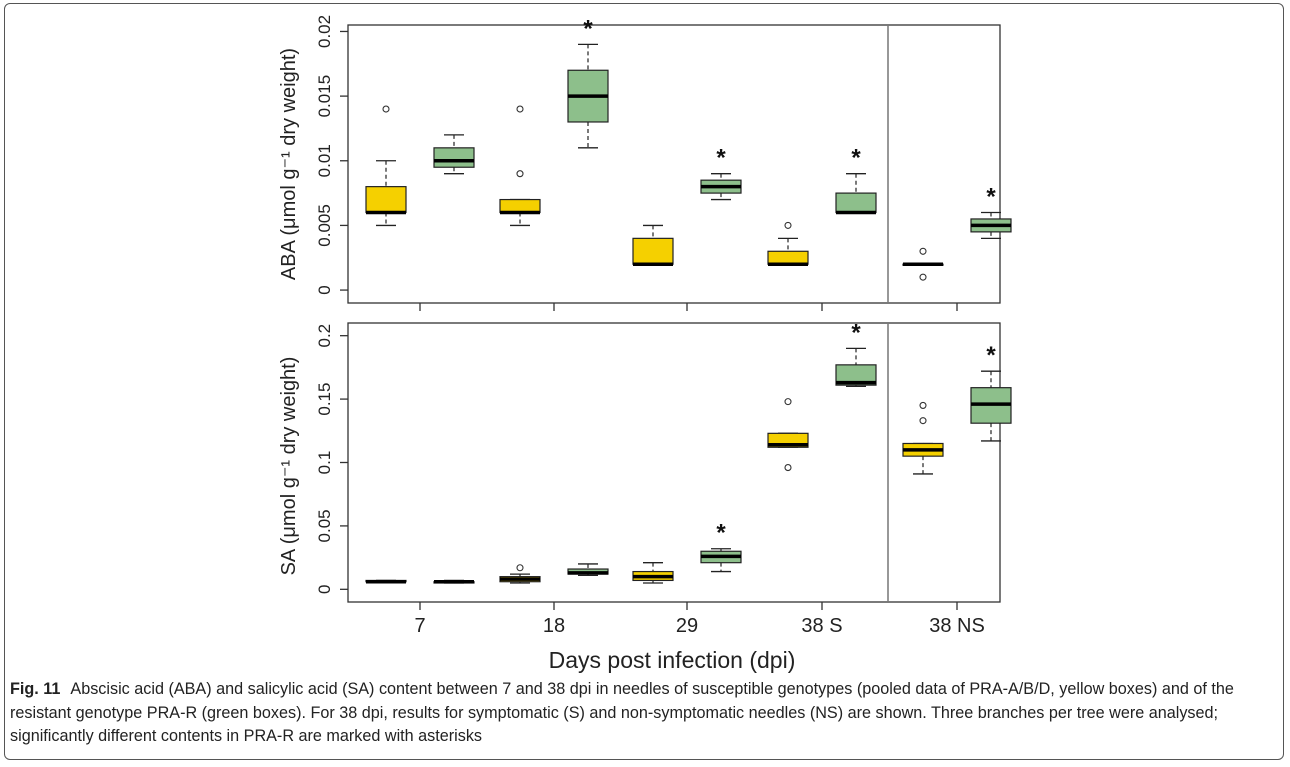 Image resolution: width=1290 pixels, height=767 pixels. I want to click on sa-ytick-label: 0.1, so click(324, 463).